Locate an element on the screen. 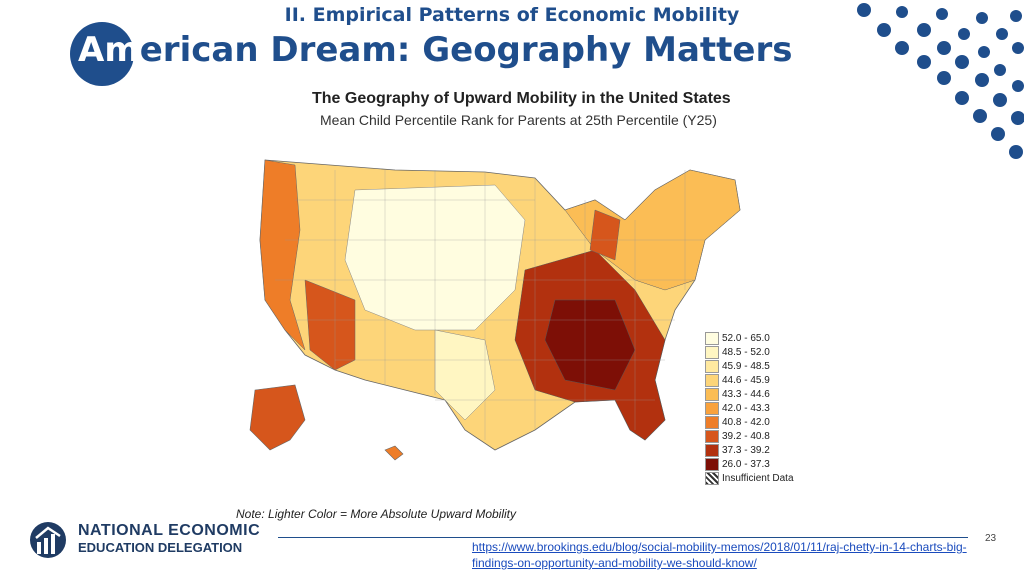 This screenshot has width=1024, height=576. legend-item: 42.0 - 43.3 is located at coordinates (749, 408).